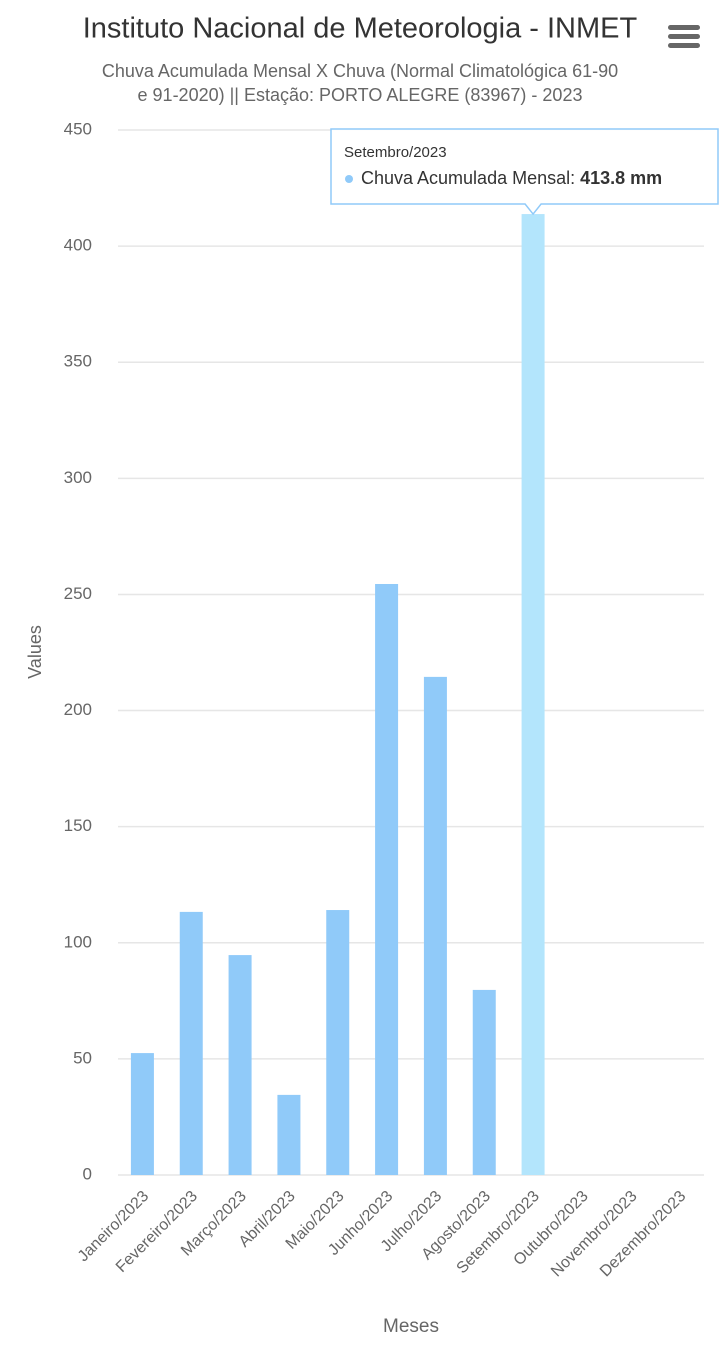 This screenshot has width=720, height=1367. What do you see at coordinates (621, 178) in the screenshot?
I see `tooltip-value: 413.8 mm` at bounding box center [621, 178].